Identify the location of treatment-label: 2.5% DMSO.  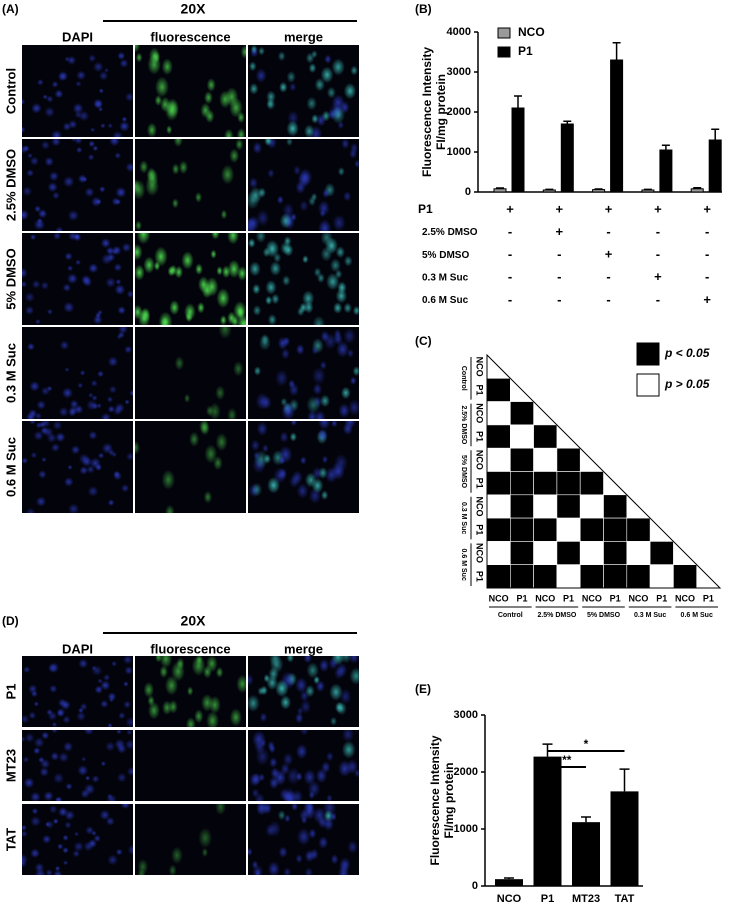
(450, 232).